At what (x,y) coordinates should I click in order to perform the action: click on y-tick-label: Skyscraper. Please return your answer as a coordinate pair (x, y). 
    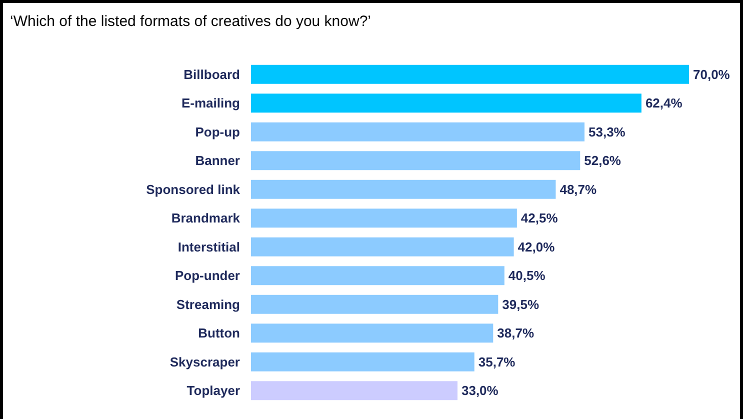
    Looking at the image, I should click on (205, 362).